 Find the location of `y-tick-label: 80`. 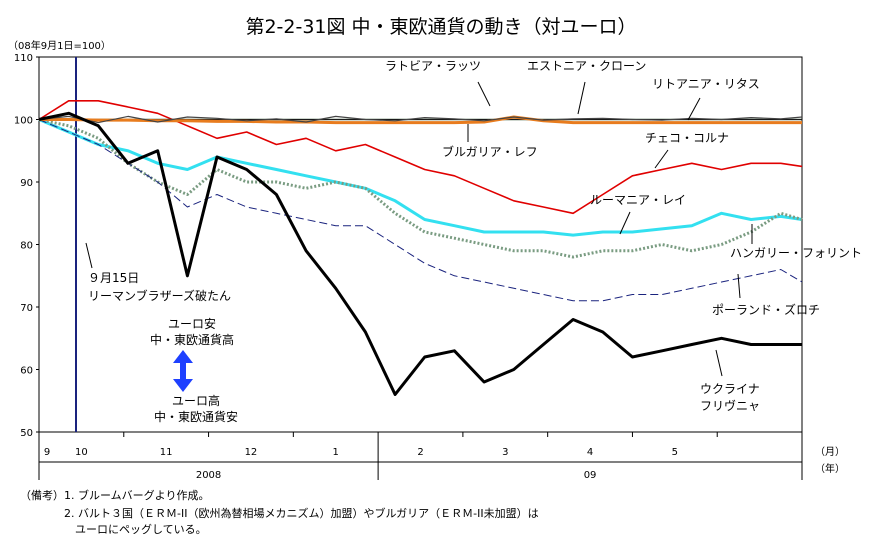

y-tick-label: 80 is located at coordinates (26, 246).